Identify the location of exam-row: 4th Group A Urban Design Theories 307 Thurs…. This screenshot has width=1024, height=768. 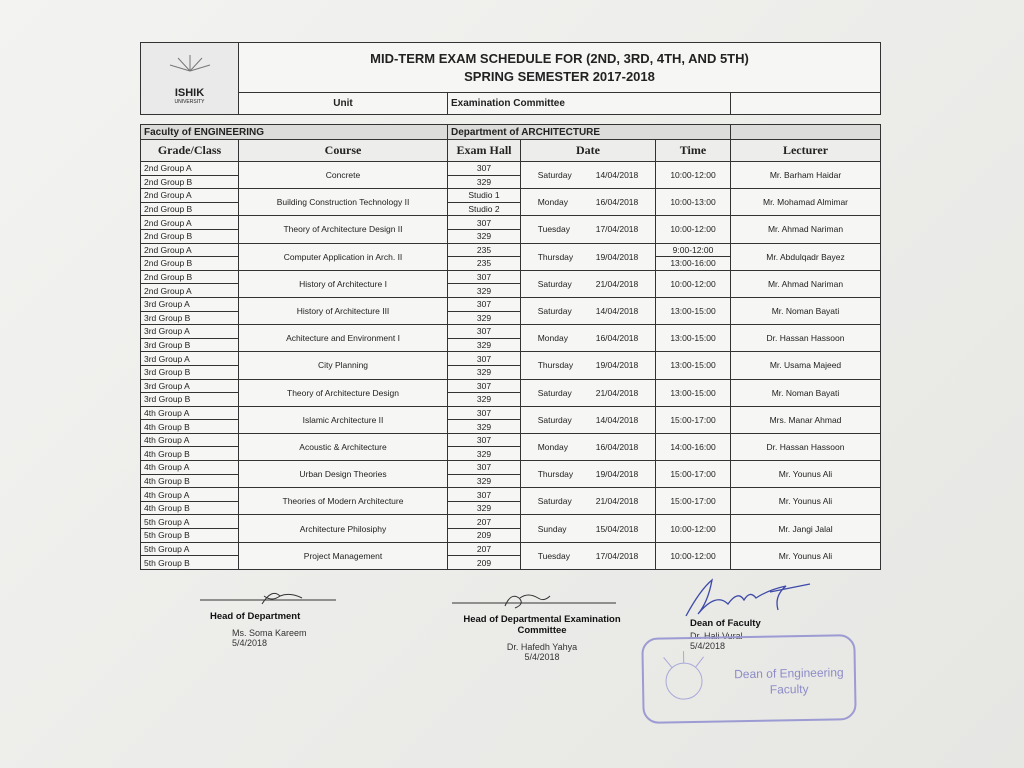
(510, 474).